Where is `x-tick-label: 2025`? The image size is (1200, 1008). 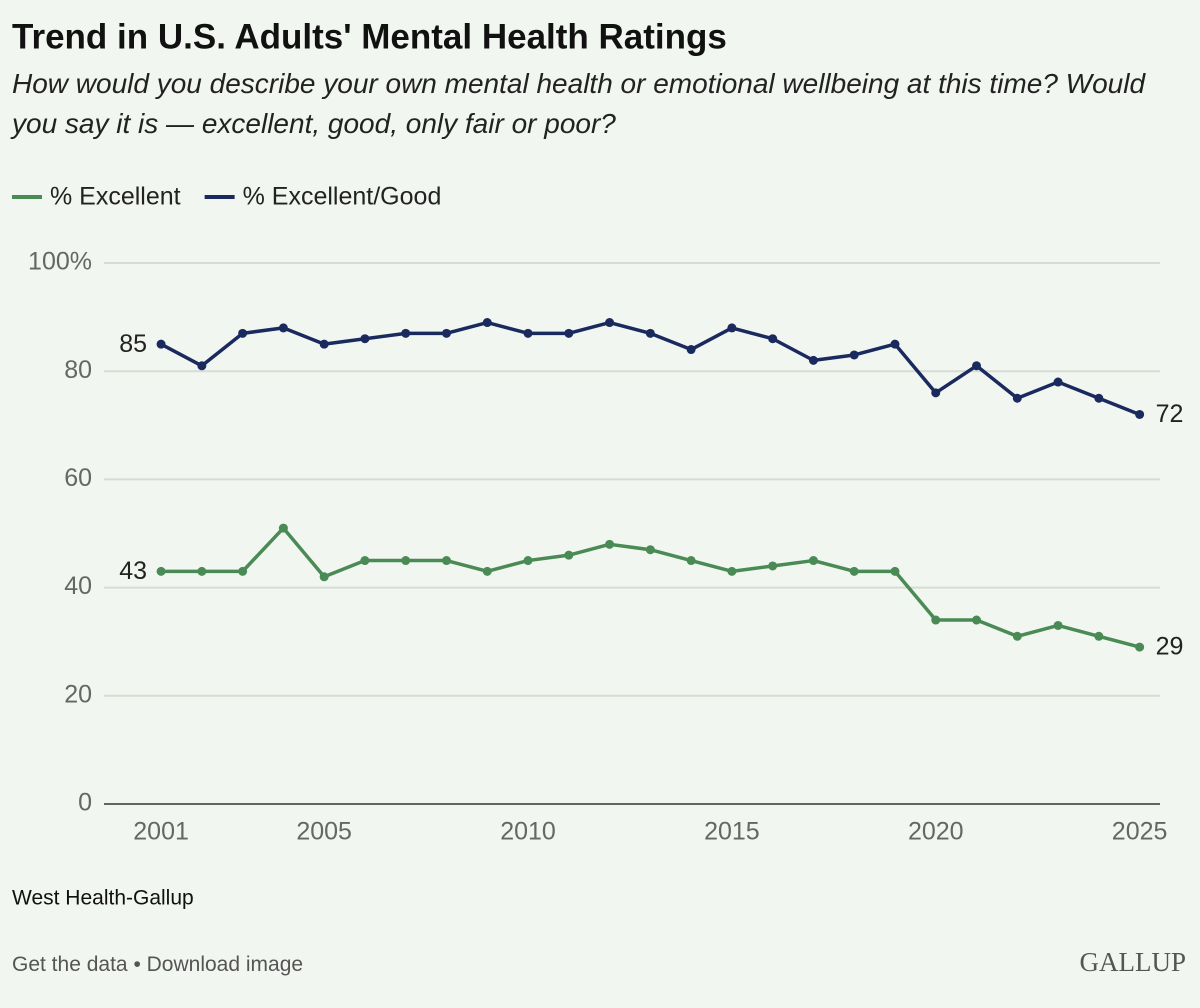 x-tick-label: 2025 is located at coordinates (1140, 832).